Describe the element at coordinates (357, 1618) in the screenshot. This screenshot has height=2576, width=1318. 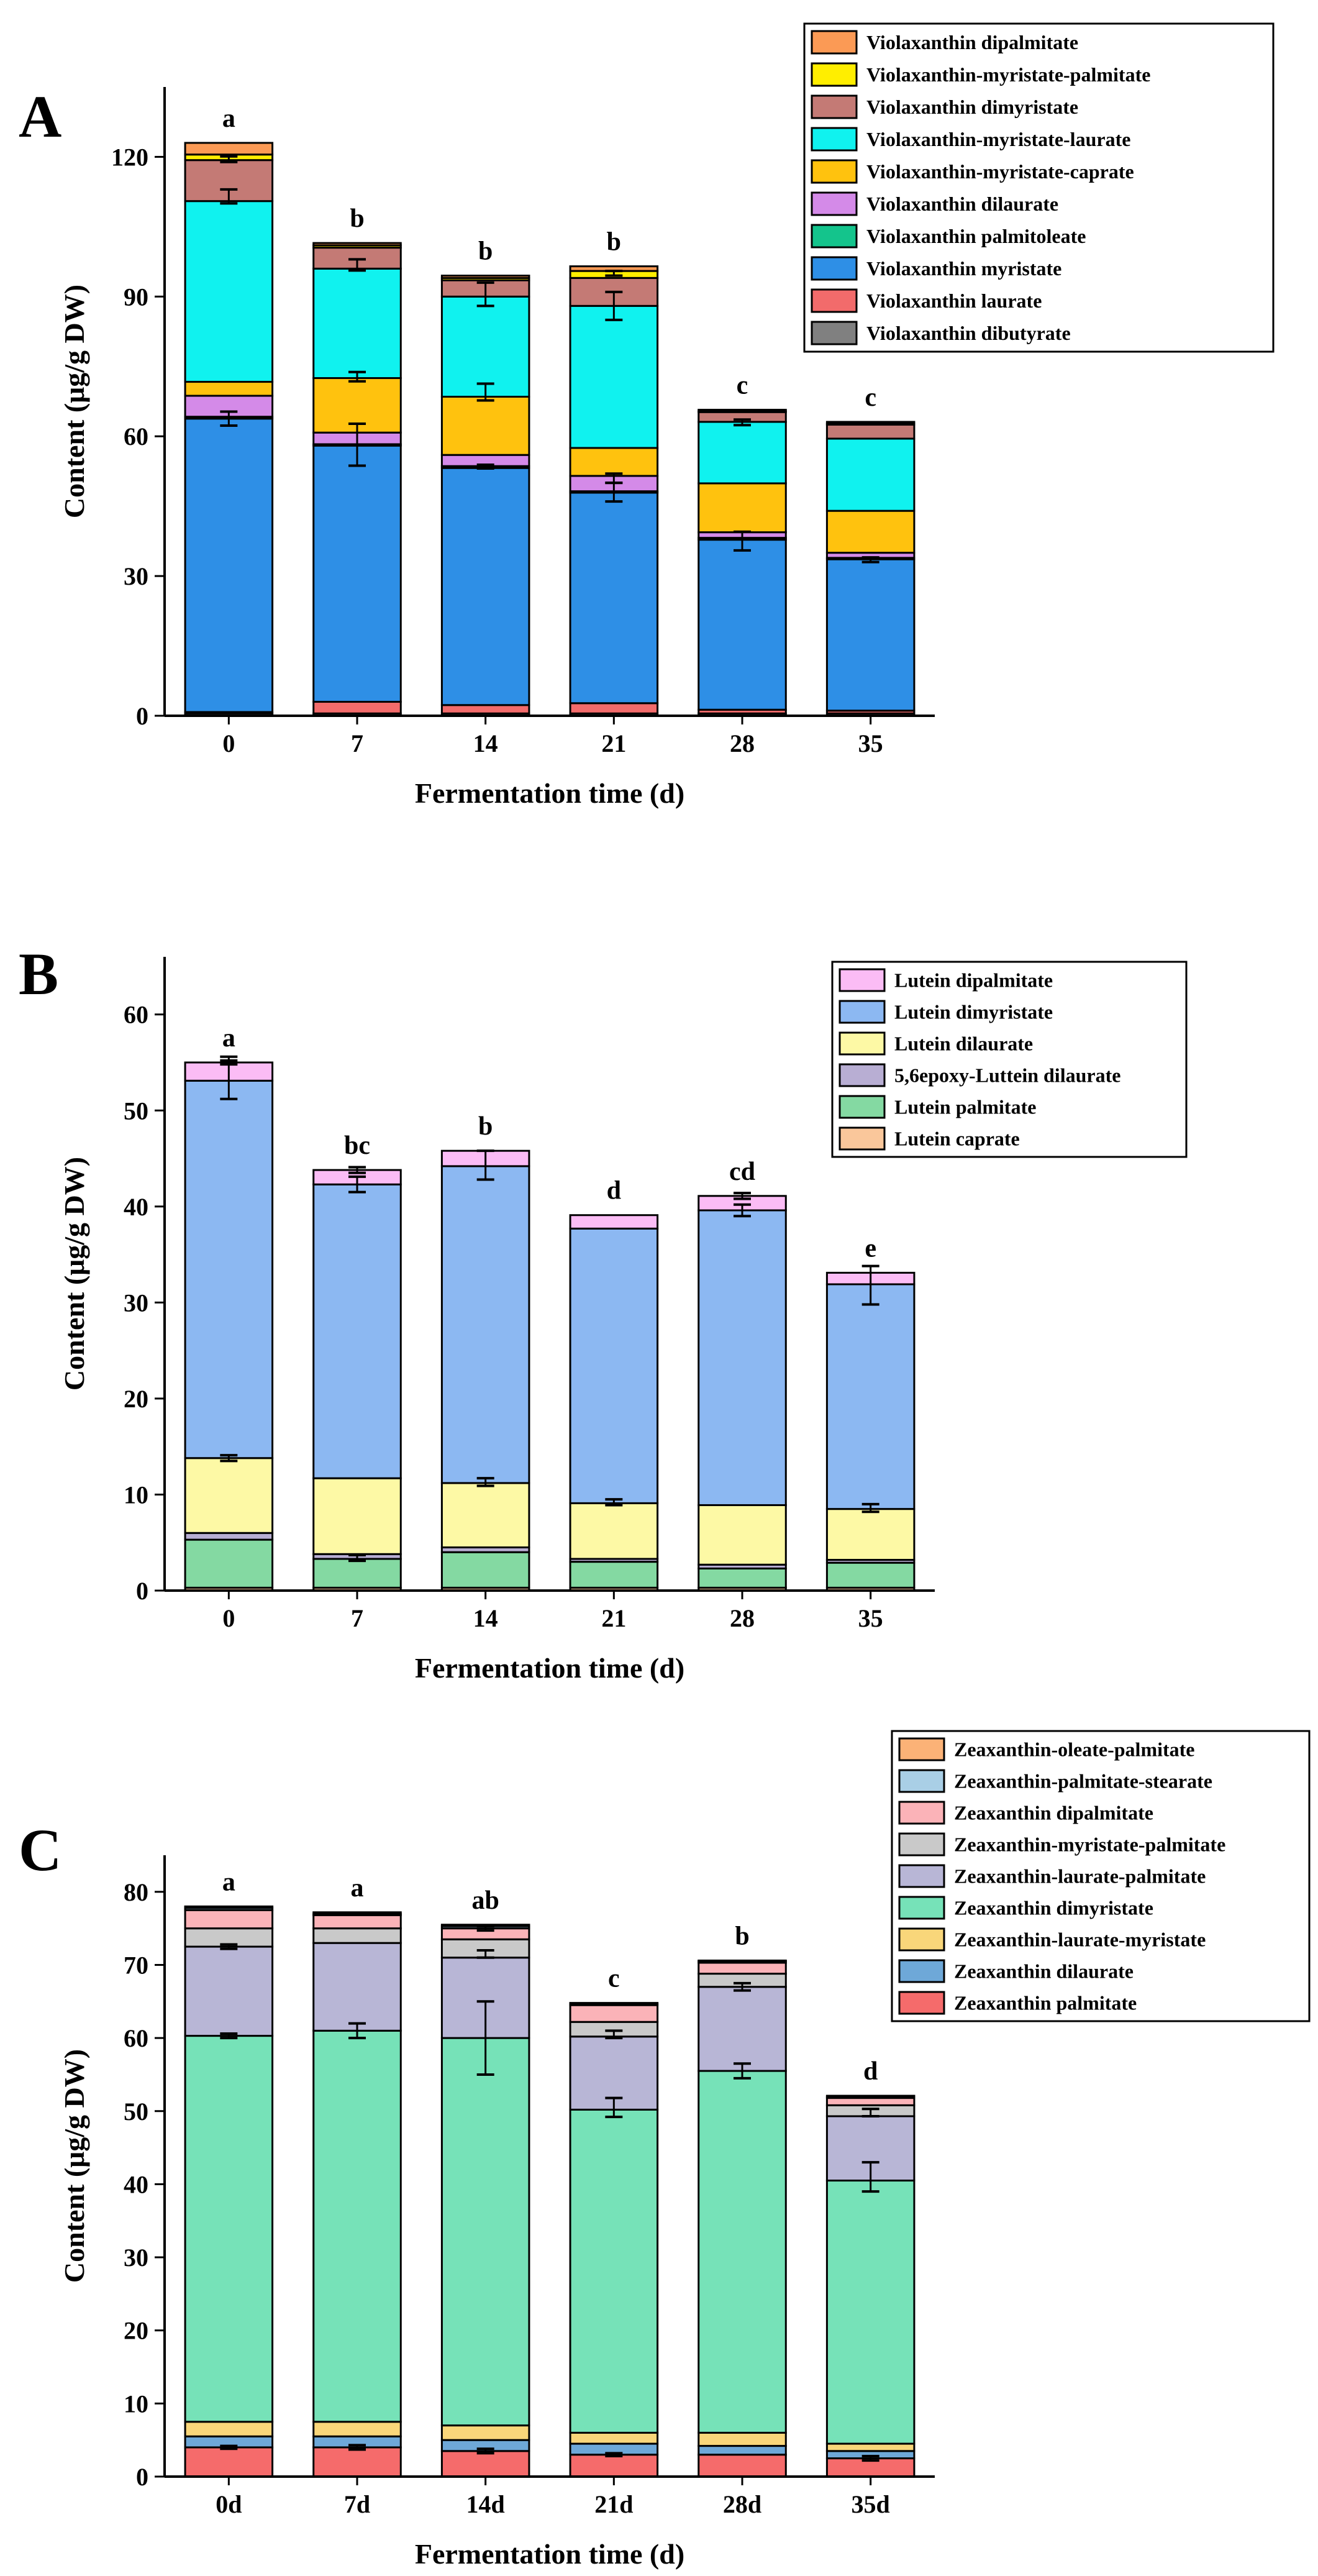
I see `x-tick-label: 7` at that location.